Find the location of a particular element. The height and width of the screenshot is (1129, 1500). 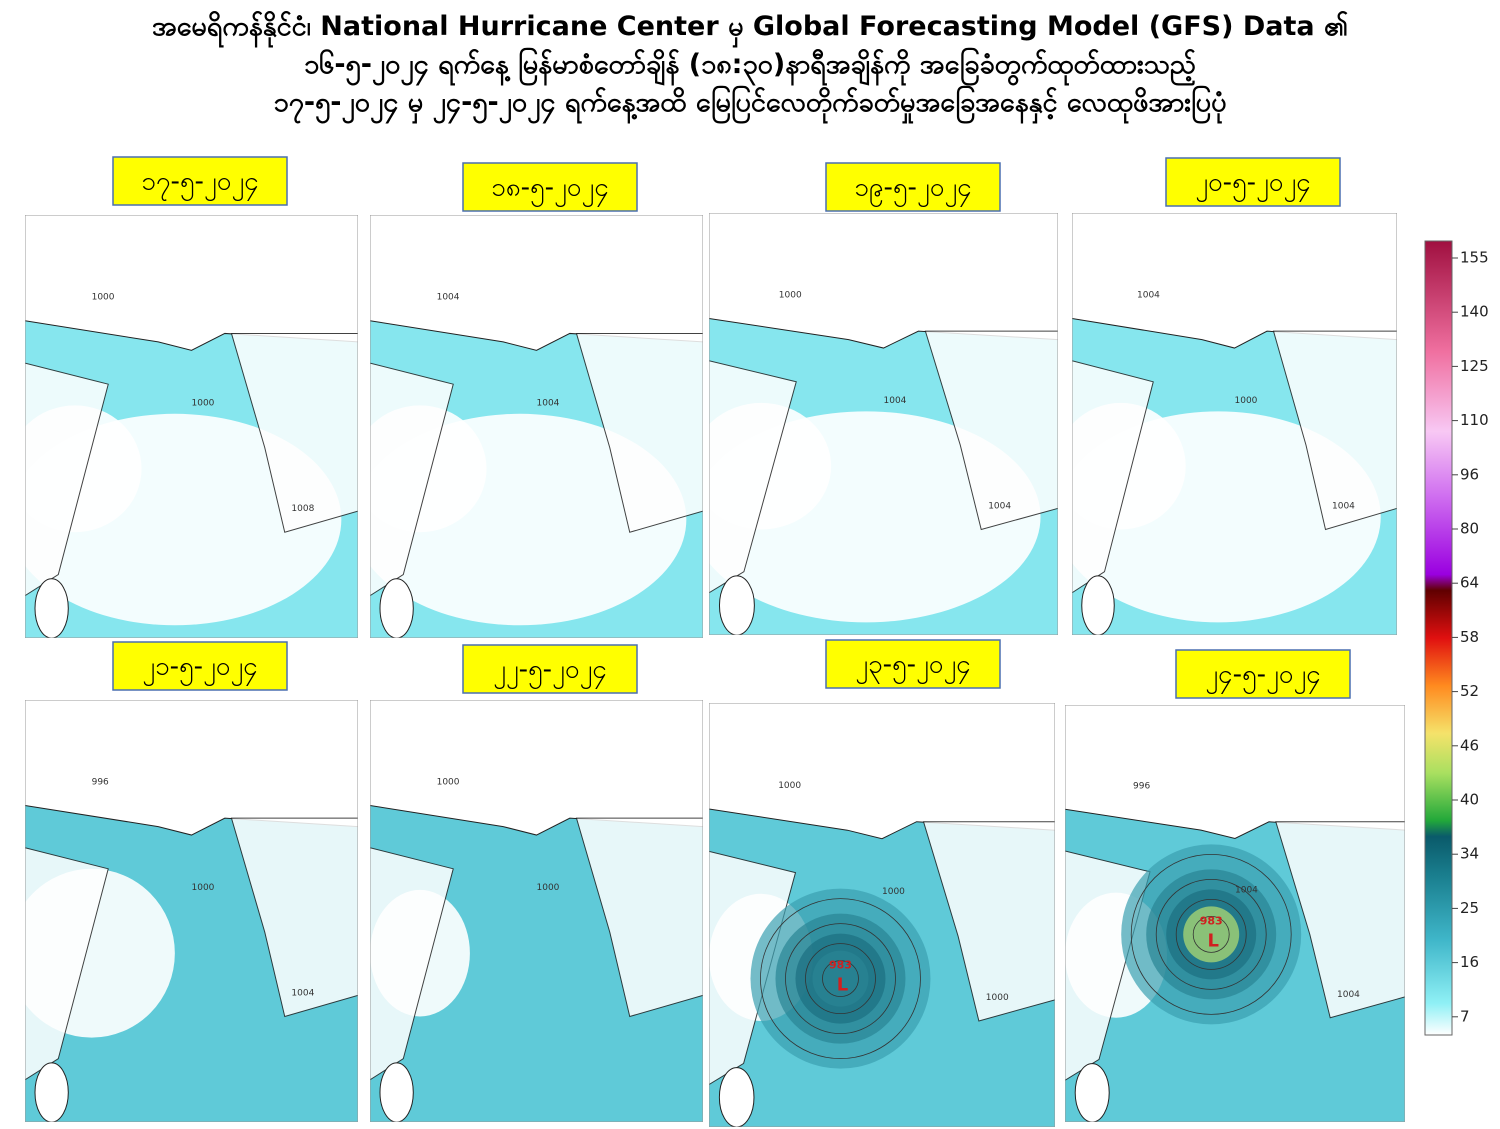

date-label: ၂၁-၅-၂၀၂၄ is located at coordinates (200, 669).